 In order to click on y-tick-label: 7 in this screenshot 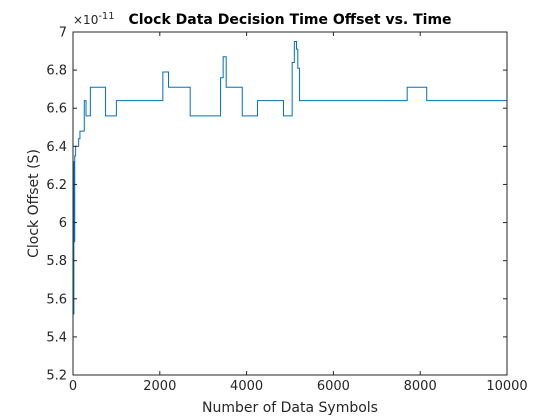, I will do `click(63, 33)`.